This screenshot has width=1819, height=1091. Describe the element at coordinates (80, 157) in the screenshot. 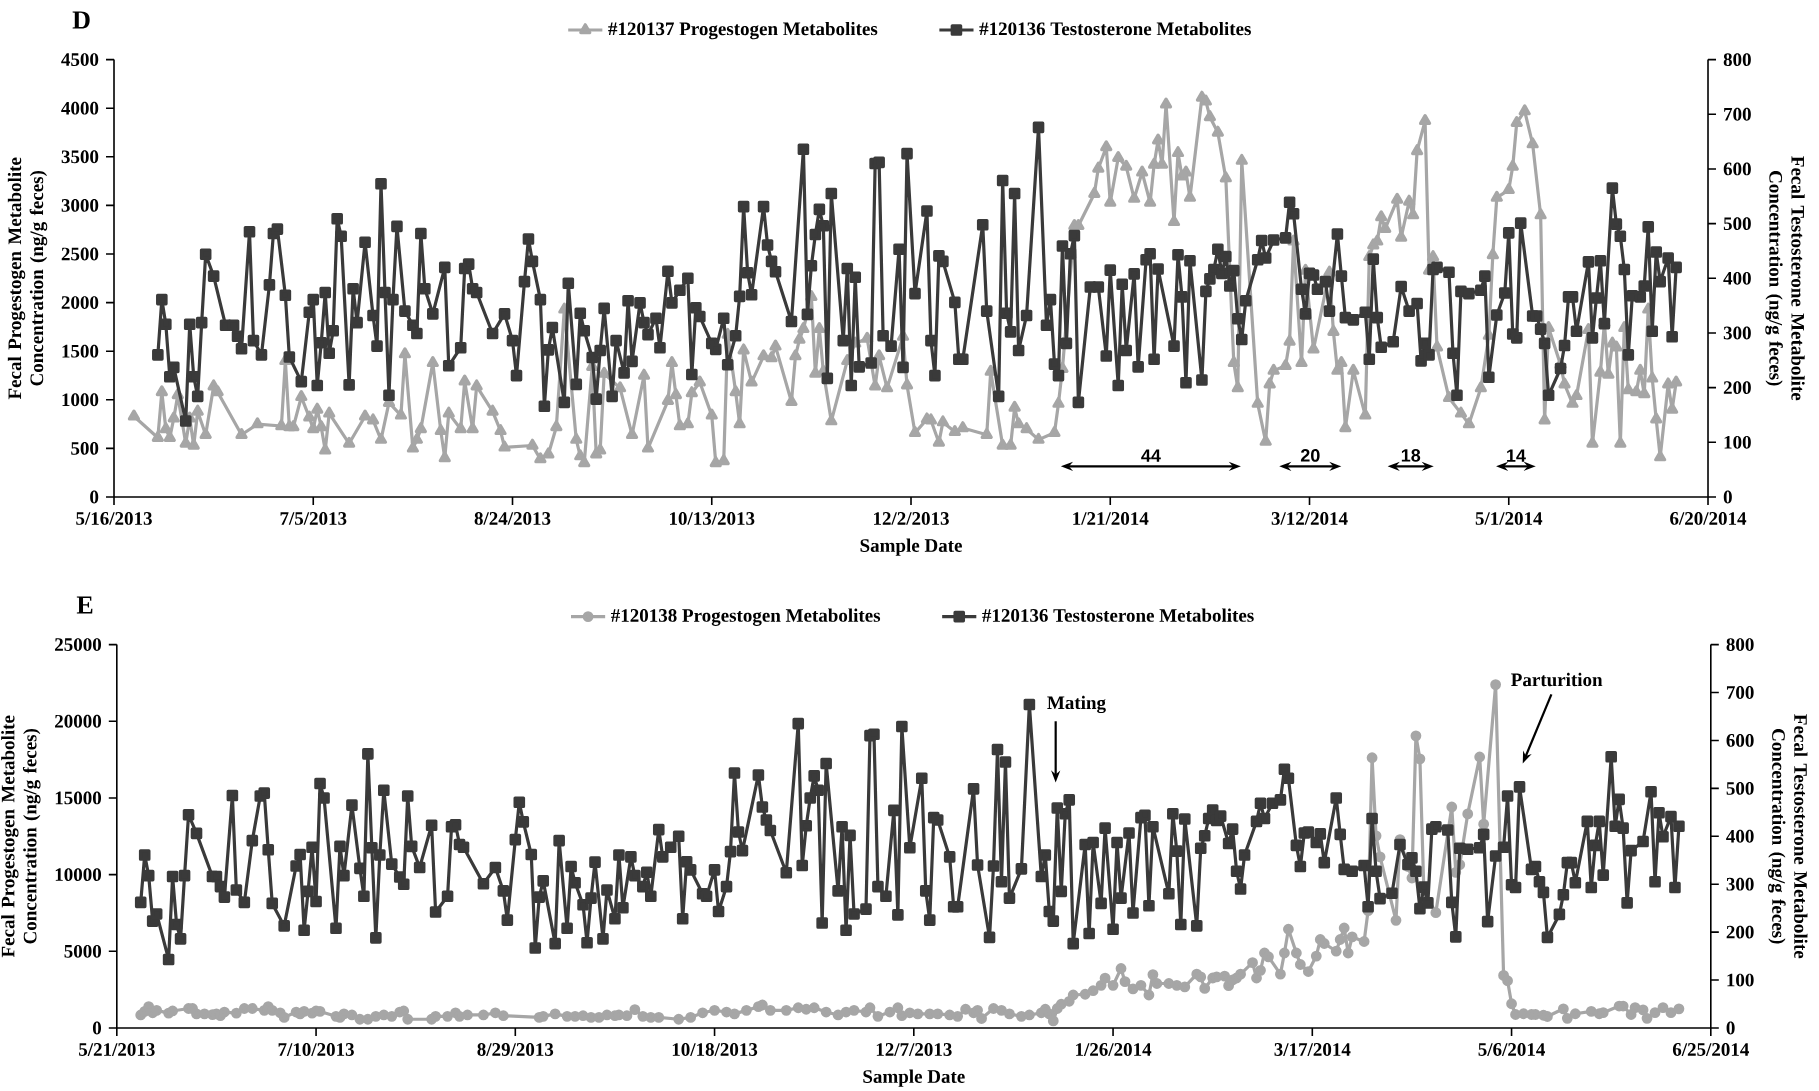

I see `y-tick-label: 3500` at that location.